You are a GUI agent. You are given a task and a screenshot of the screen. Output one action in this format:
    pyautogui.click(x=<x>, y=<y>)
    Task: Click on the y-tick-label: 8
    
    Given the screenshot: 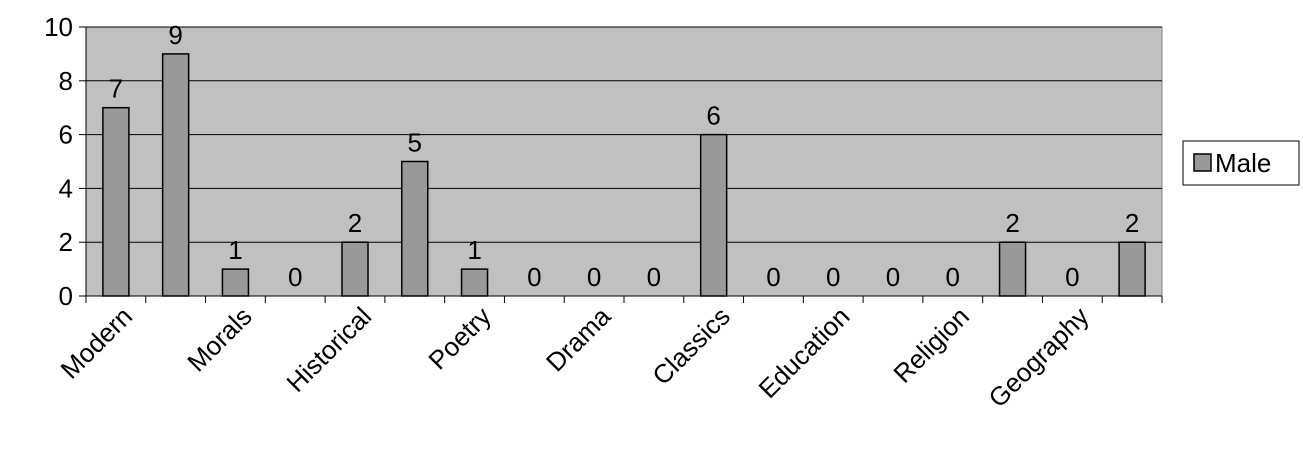 What is the action you would take?
    pyautogui.click(x=66, y=81)
    